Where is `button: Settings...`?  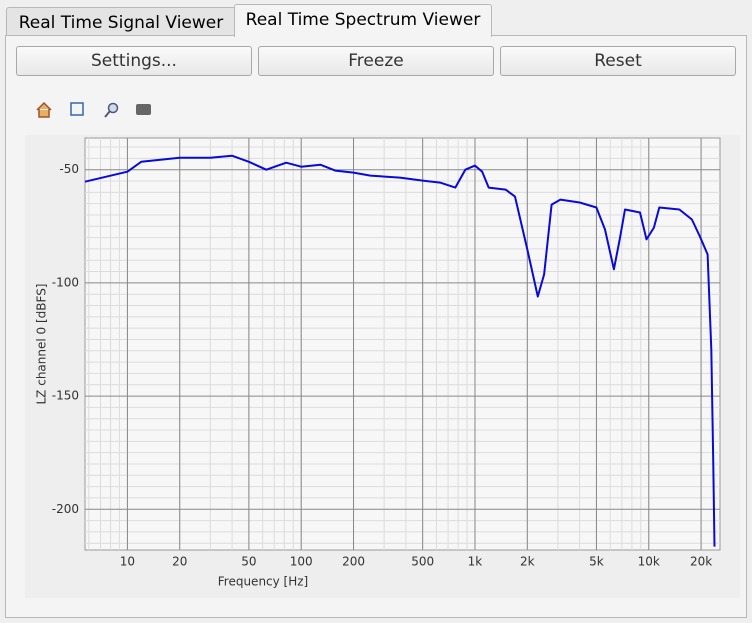 button: Settings... is located at coordinates (134, 61).